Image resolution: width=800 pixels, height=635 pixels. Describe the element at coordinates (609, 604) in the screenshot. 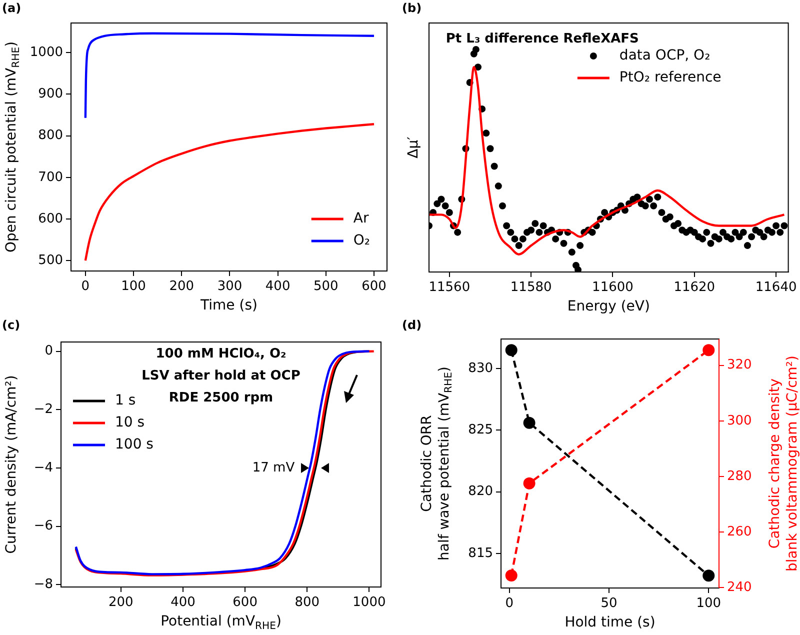

I see `x-tick-label: 50` at that location.